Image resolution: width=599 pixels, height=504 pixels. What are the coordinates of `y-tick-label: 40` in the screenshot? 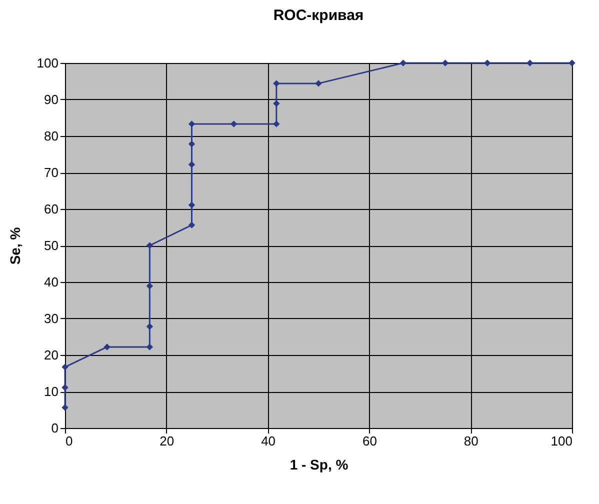 It's located at (51, 282).